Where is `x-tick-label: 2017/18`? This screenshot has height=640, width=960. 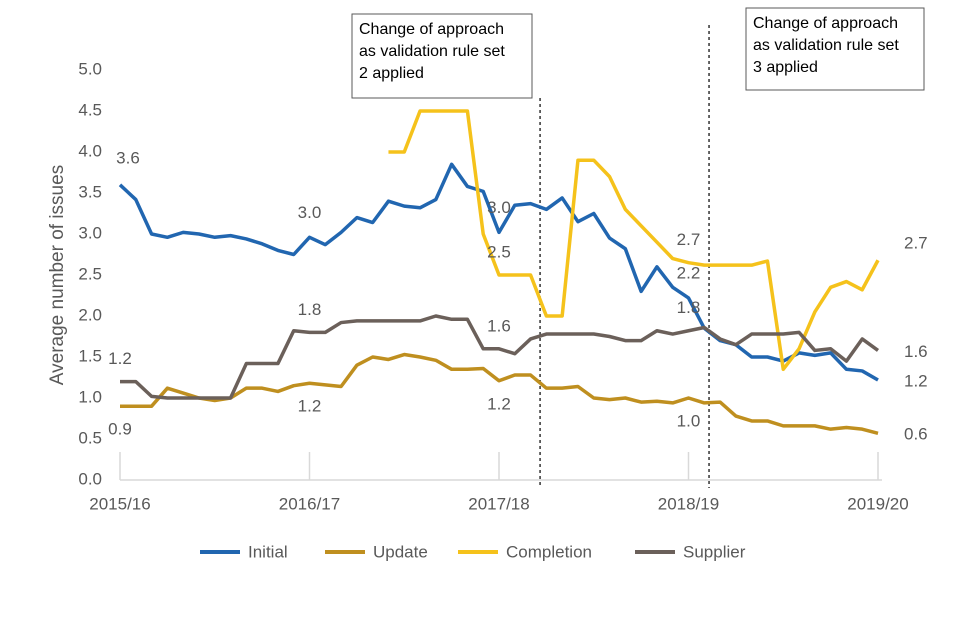 x-tick-label: 2017/18 is located at coordinates (498, 503).